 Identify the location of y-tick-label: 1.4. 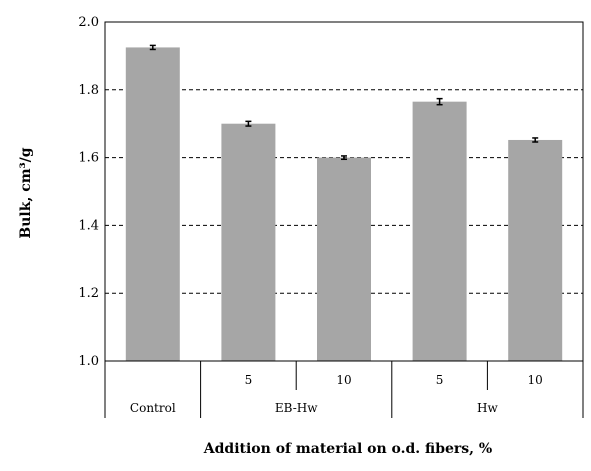
(88, 225).